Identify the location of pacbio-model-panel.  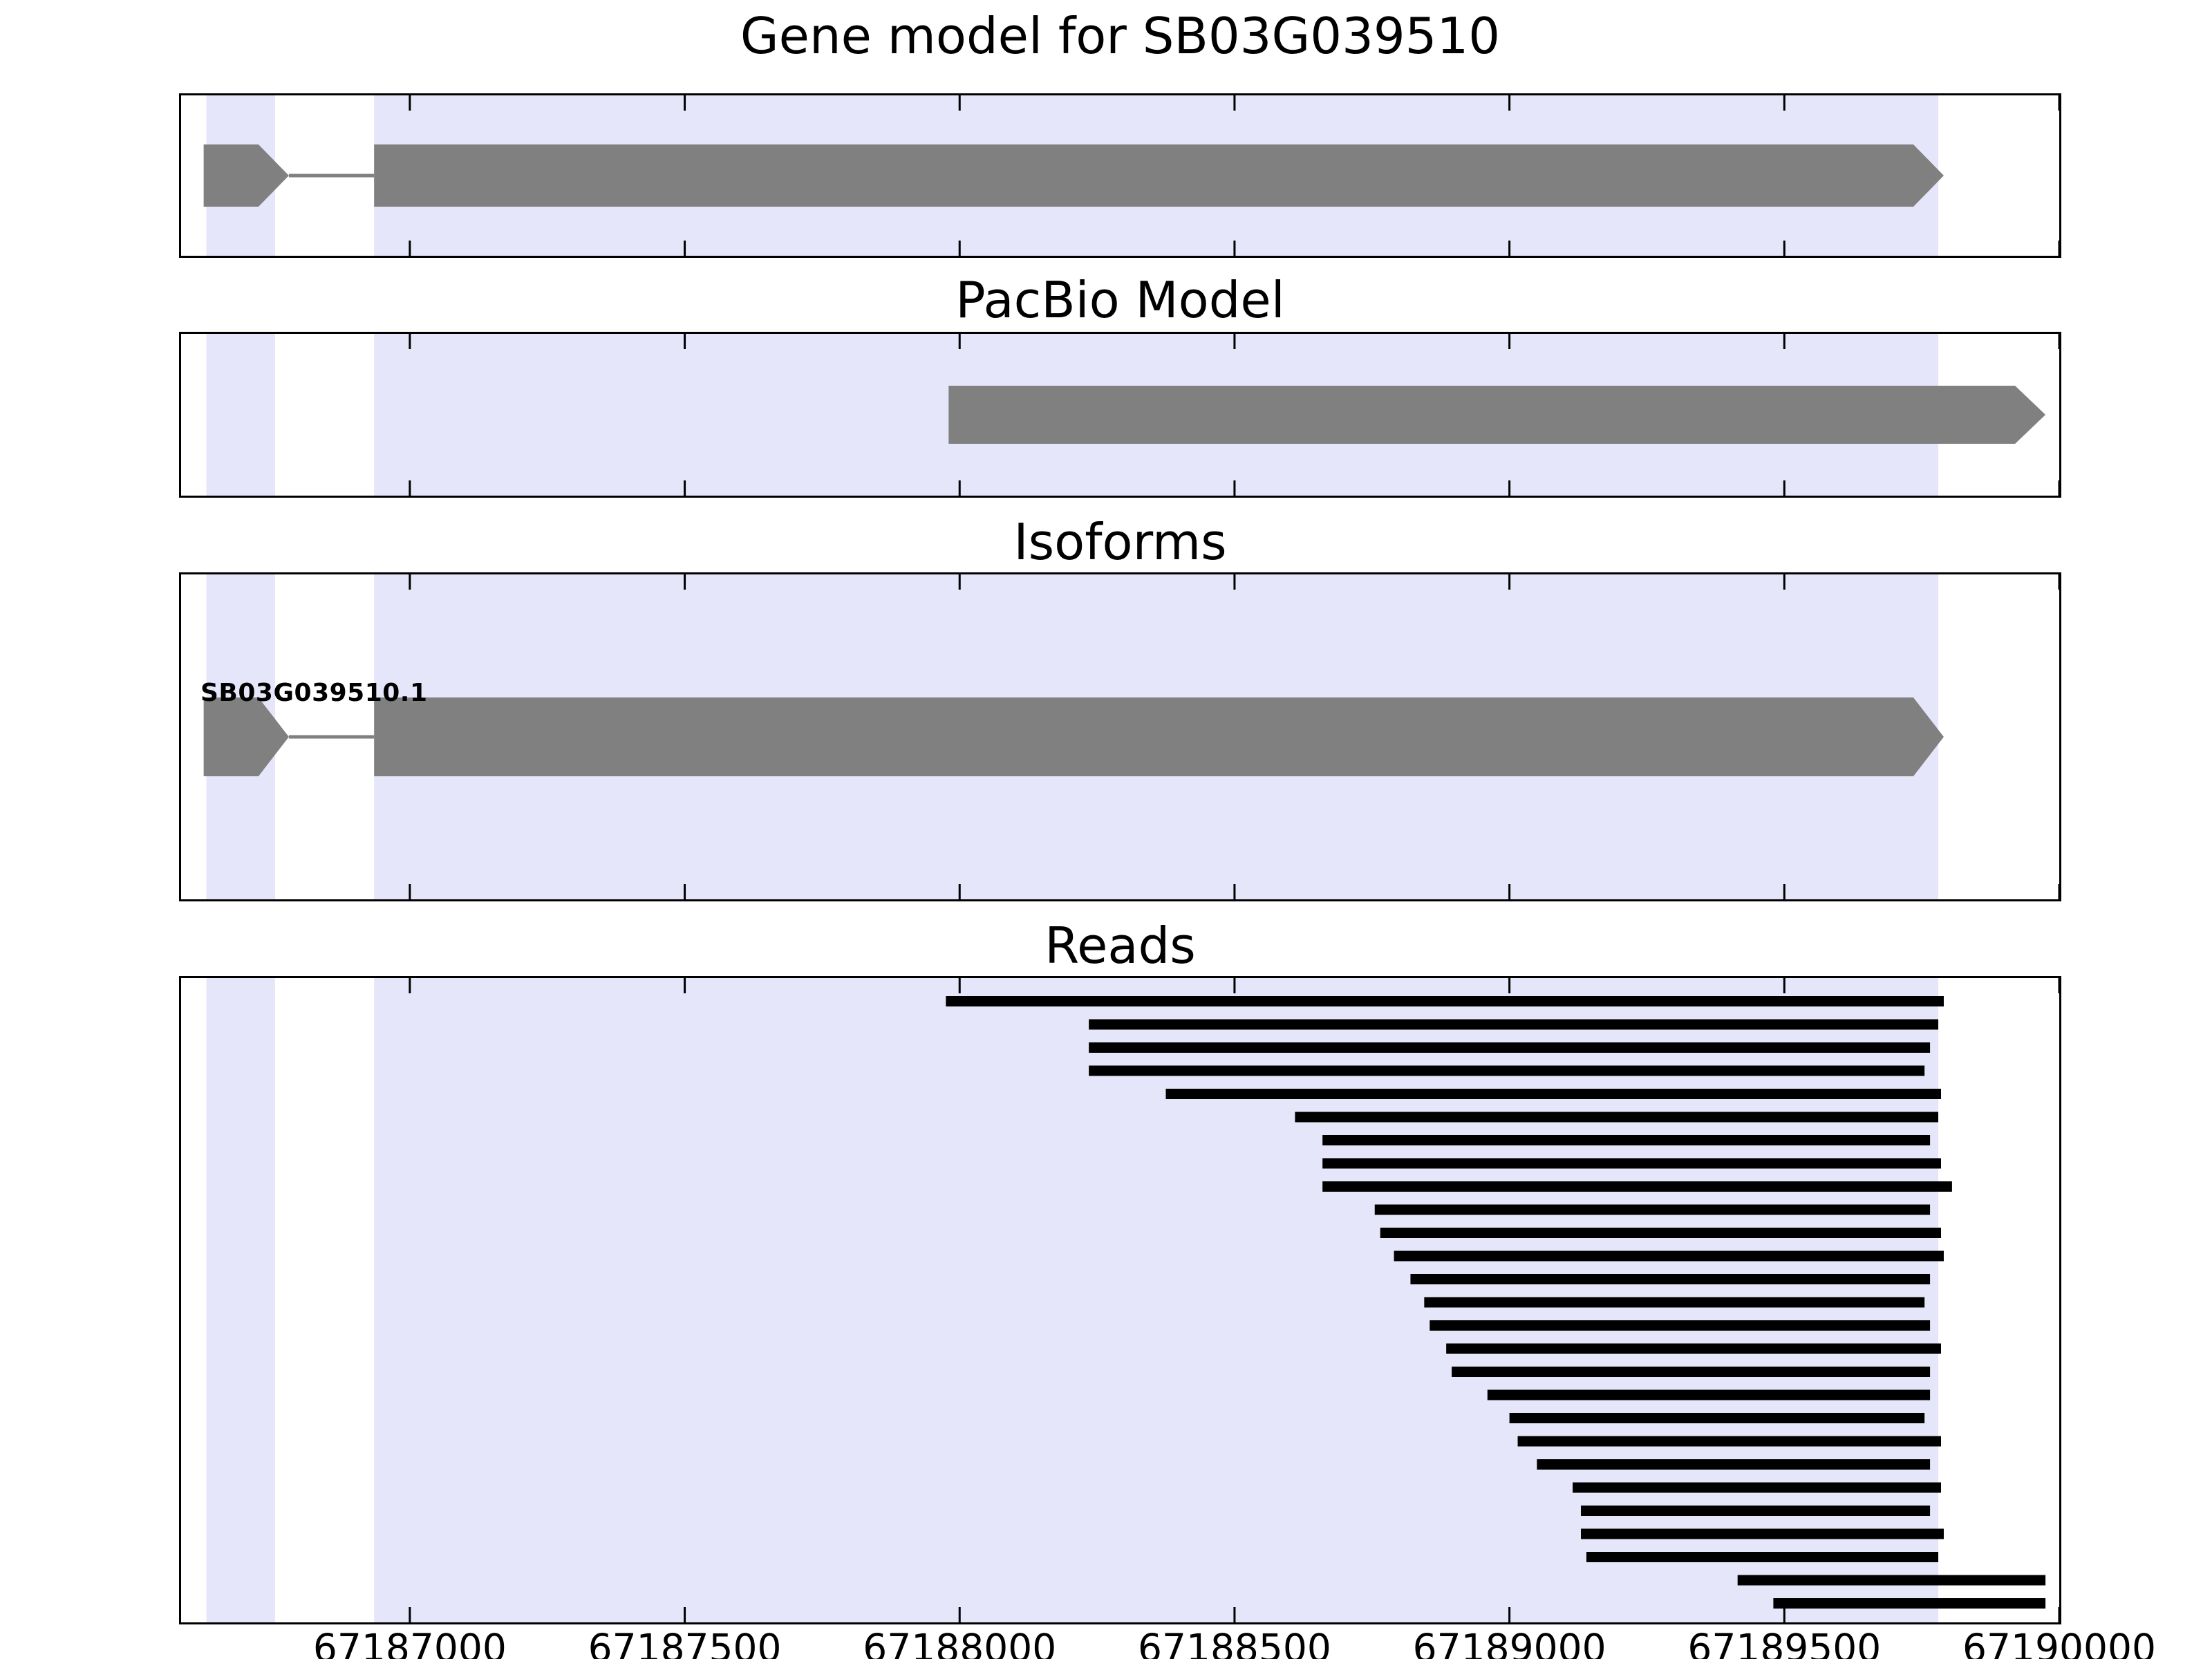
(1120, 415).